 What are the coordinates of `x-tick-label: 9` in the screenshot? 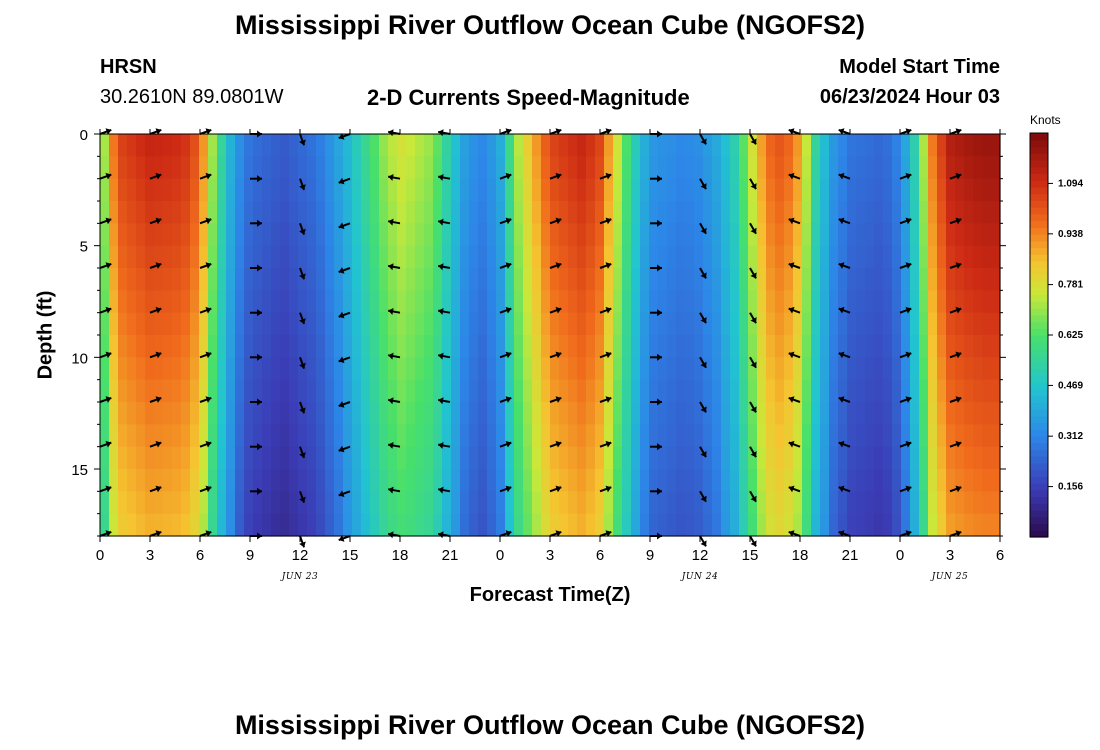 It's located at (250, 555).